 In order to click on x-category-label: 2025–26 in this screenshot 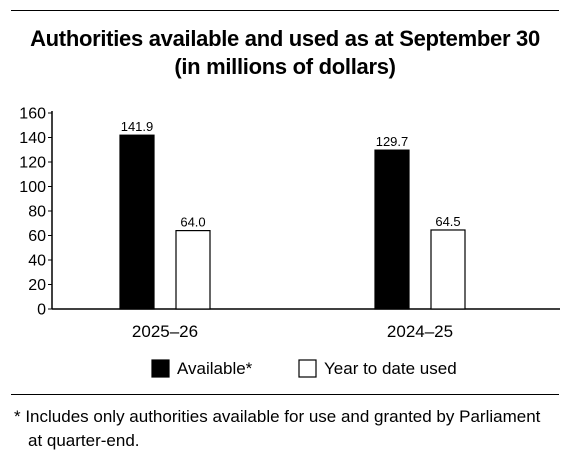, I will do `click(165, 331)`.